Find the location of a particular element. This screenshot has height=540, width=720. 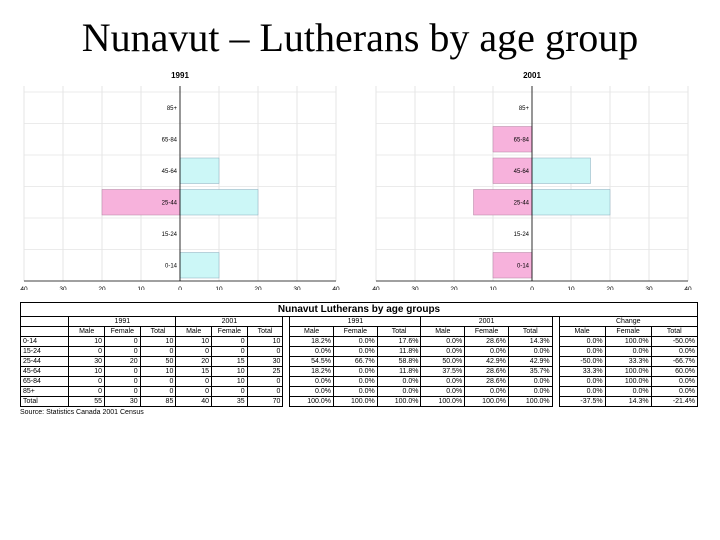

chart-title: 2001 is located at coordinates (532, 75).